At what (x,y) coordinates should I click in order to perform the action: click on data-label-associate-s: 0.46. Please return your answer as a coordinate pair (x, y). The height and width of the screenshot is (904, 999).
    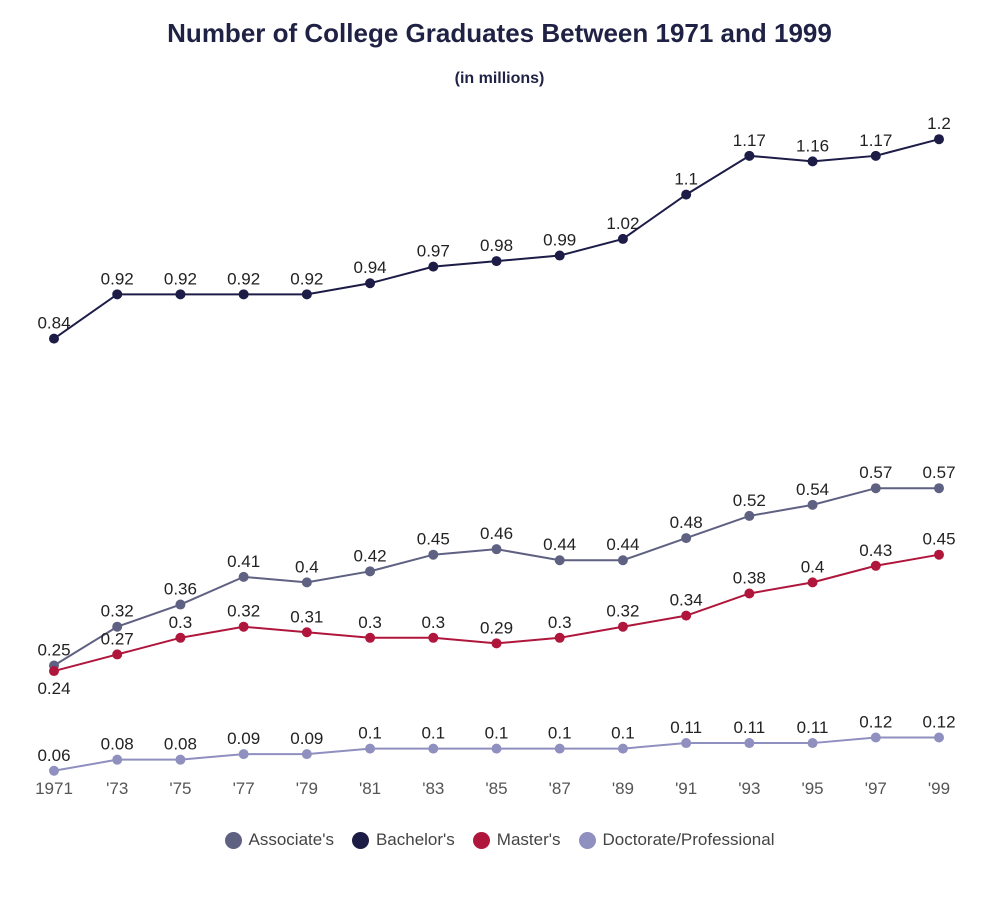
    Looking at the image, I should click on (496, 533).